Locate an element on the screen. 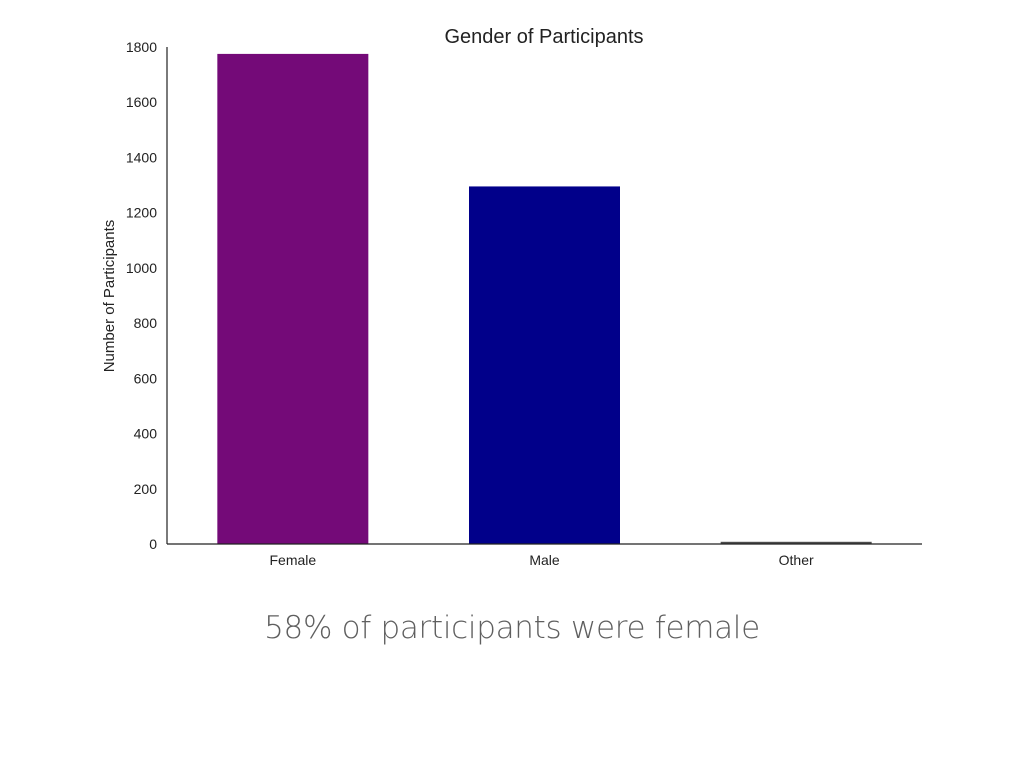 This screenshot has height=768, width=1024. y-tick-label: 1600 is located at coordinates (141, 102).